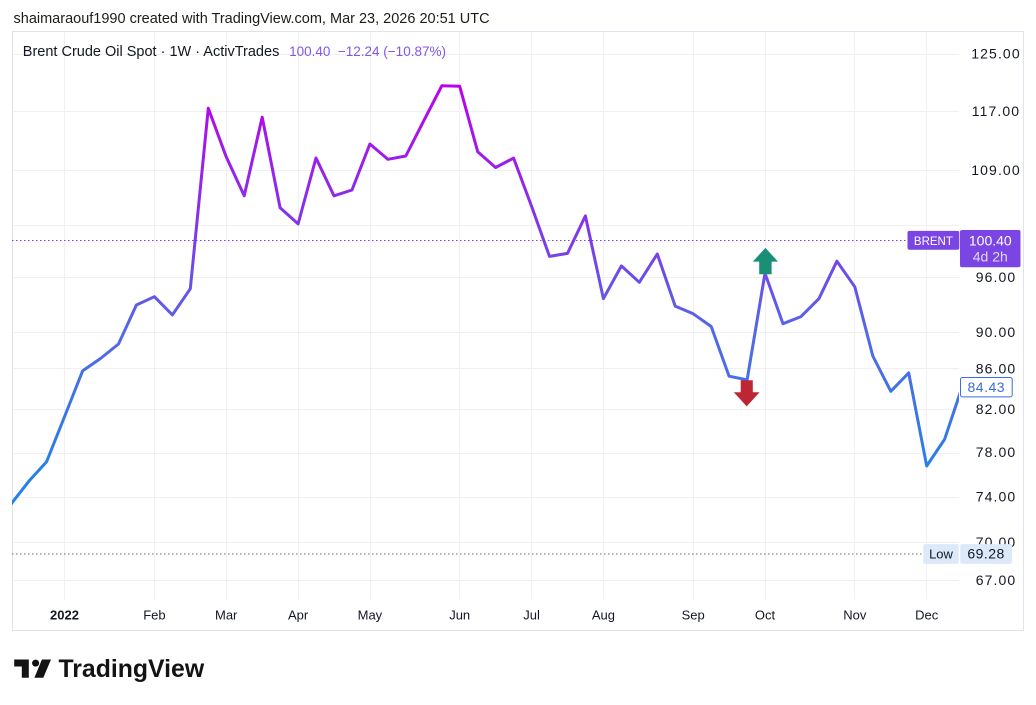 Image resolution: width=1036 pixels, height=705 pixels. What do you see at coordinates (298, 615) in the screenshot?
I see `svg-text: Apr` at bounding box center [298, 615].